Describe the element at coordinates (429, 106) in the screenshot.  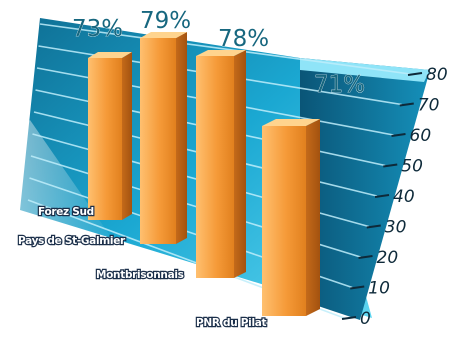
I see `tick-label: 70` at that location.